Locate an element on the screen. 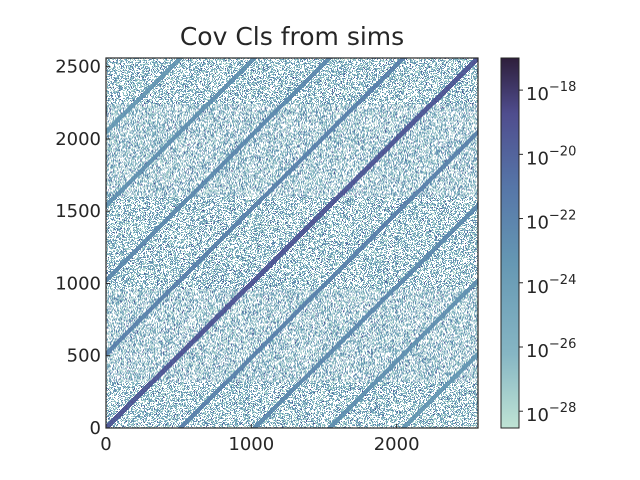  colorbar-tick-label: 10−26 is located at coordinates (551, 349).